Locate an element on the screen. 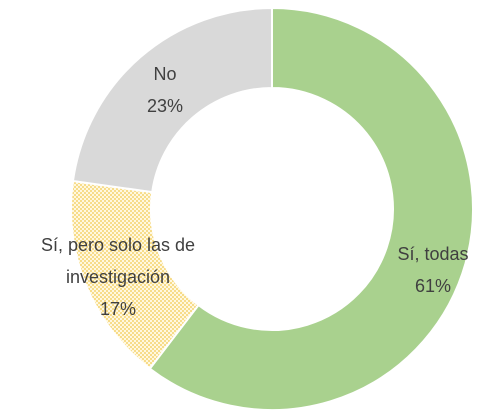  data-label: Sí, todas 61% is located at coordinates (429, 270).